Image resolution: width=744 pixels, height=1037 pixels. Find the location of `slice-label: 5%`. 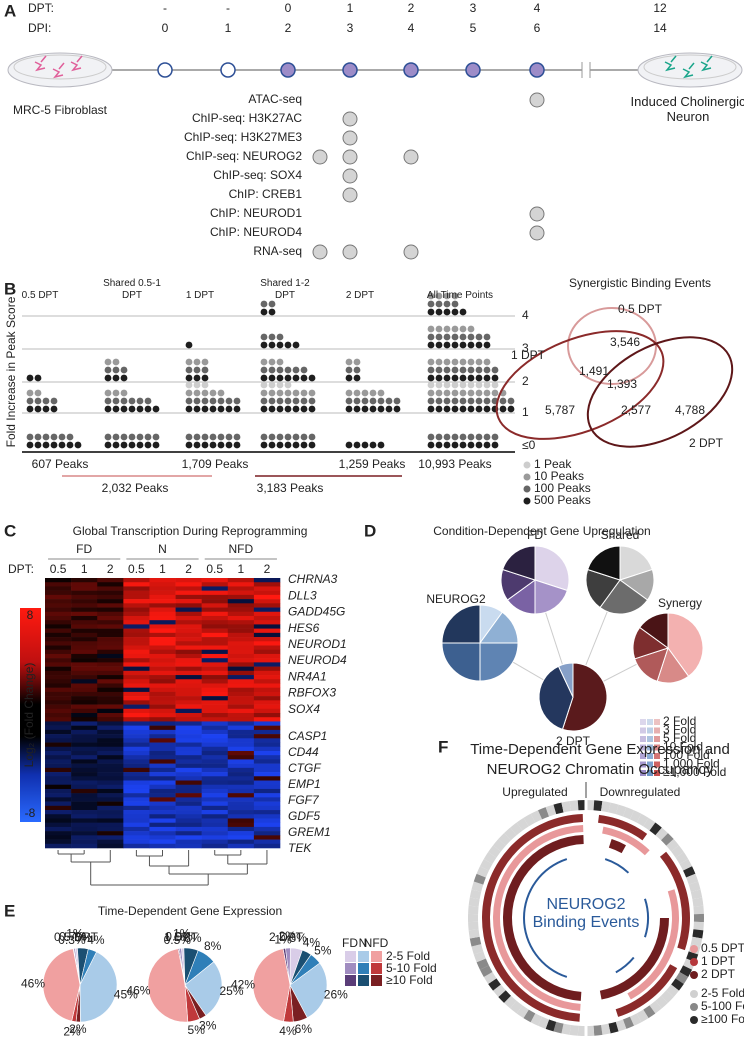

slice-label: 5% is located at coordinates (84, 937).